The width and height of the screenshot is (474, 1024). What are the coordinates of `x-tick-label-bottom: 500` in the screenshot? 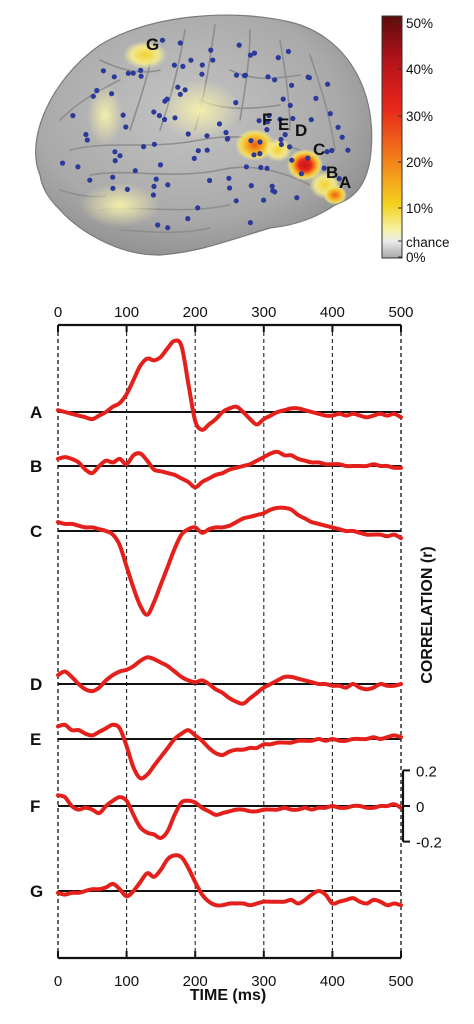 It's located at (400, 981).